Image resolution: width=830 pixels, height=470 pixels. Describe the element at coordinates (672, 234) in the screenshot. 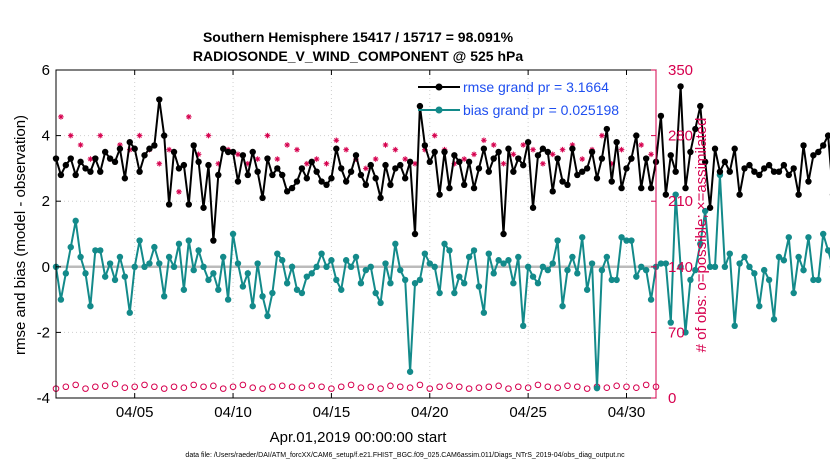

I see `right-y-axis-ticks: 0 70 140 210 280 350` at that location.